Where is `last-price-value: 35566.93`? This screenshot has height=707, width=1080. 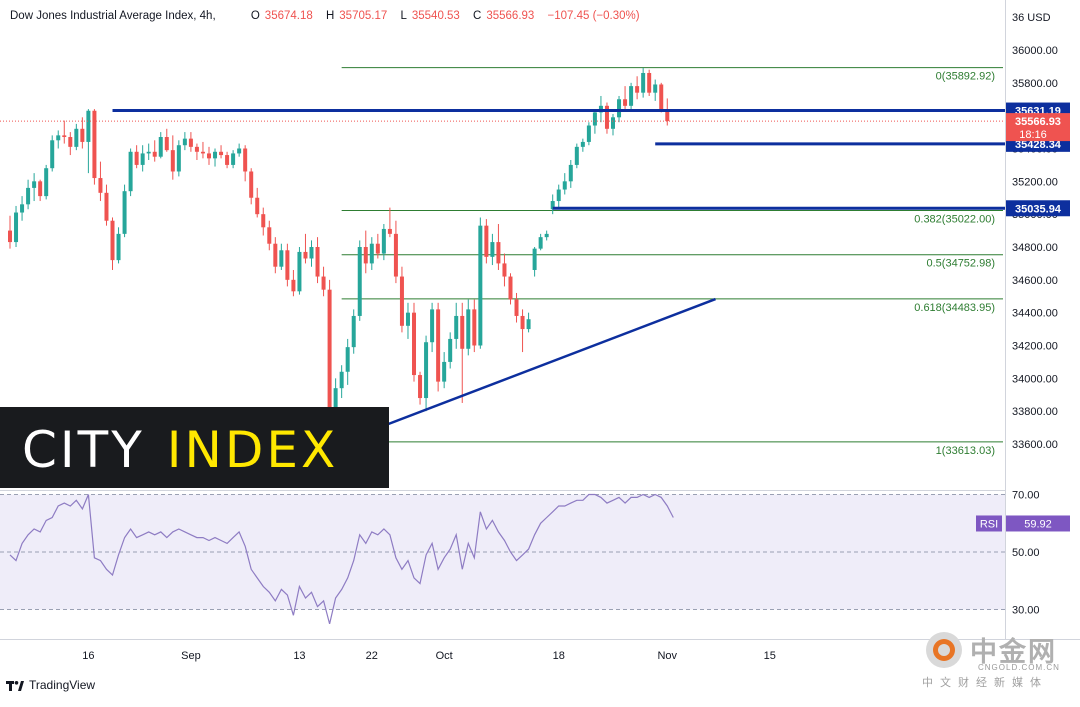 last-price-value: 35566.93 is located at coordinates (1038, 122).